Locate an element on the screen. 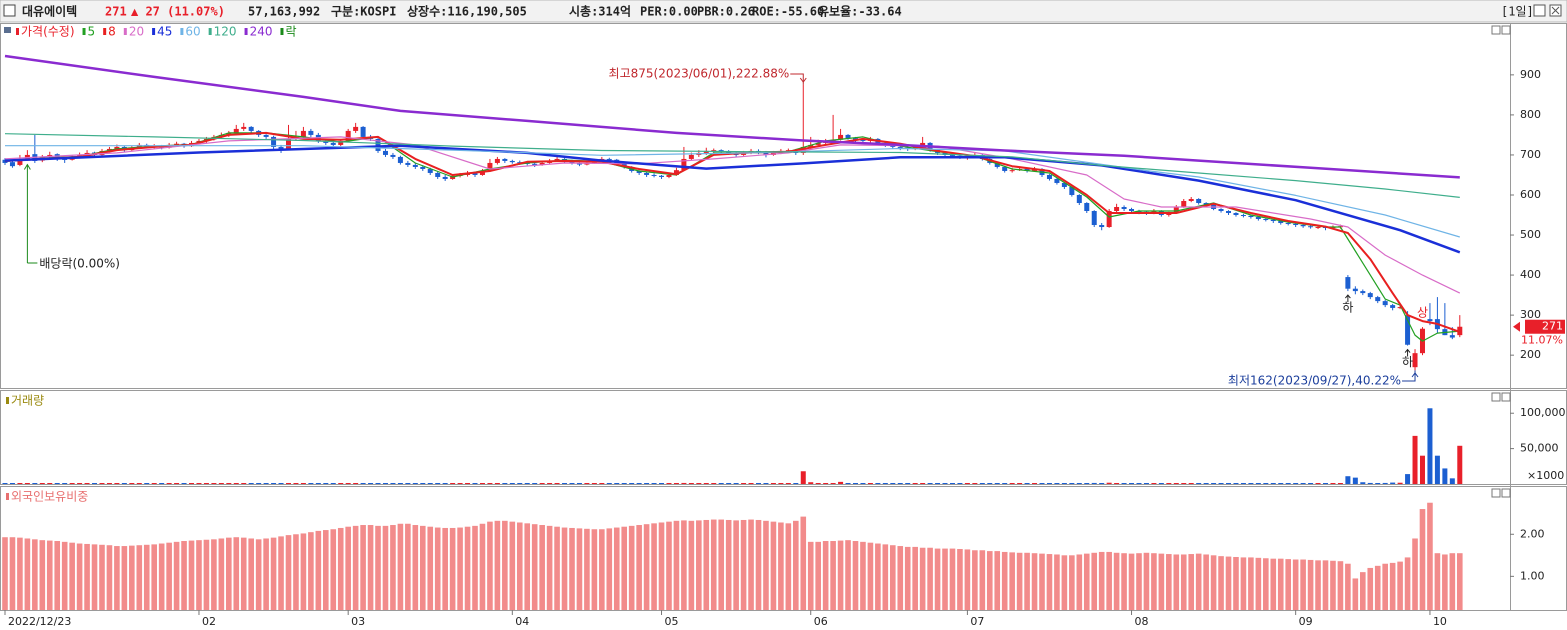 The width and height of the screenshot is (1567, 630). x-tick-label: 02 is located at coordinates (209, 621).